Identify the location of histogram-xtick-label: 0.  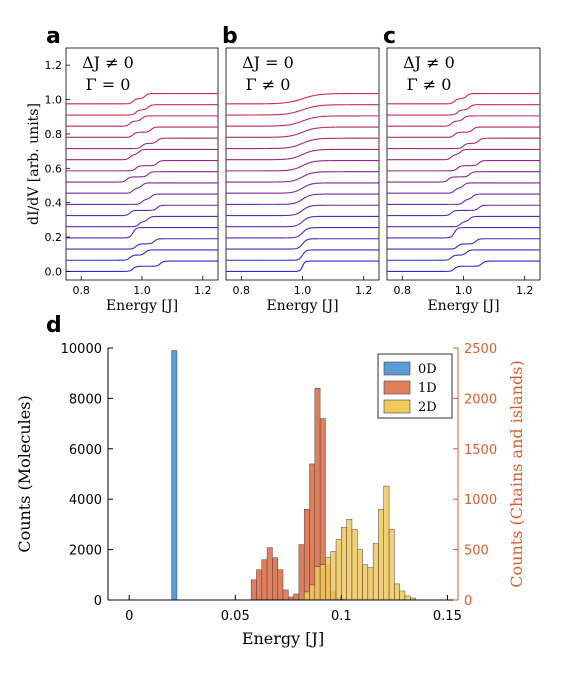
(129, 616).